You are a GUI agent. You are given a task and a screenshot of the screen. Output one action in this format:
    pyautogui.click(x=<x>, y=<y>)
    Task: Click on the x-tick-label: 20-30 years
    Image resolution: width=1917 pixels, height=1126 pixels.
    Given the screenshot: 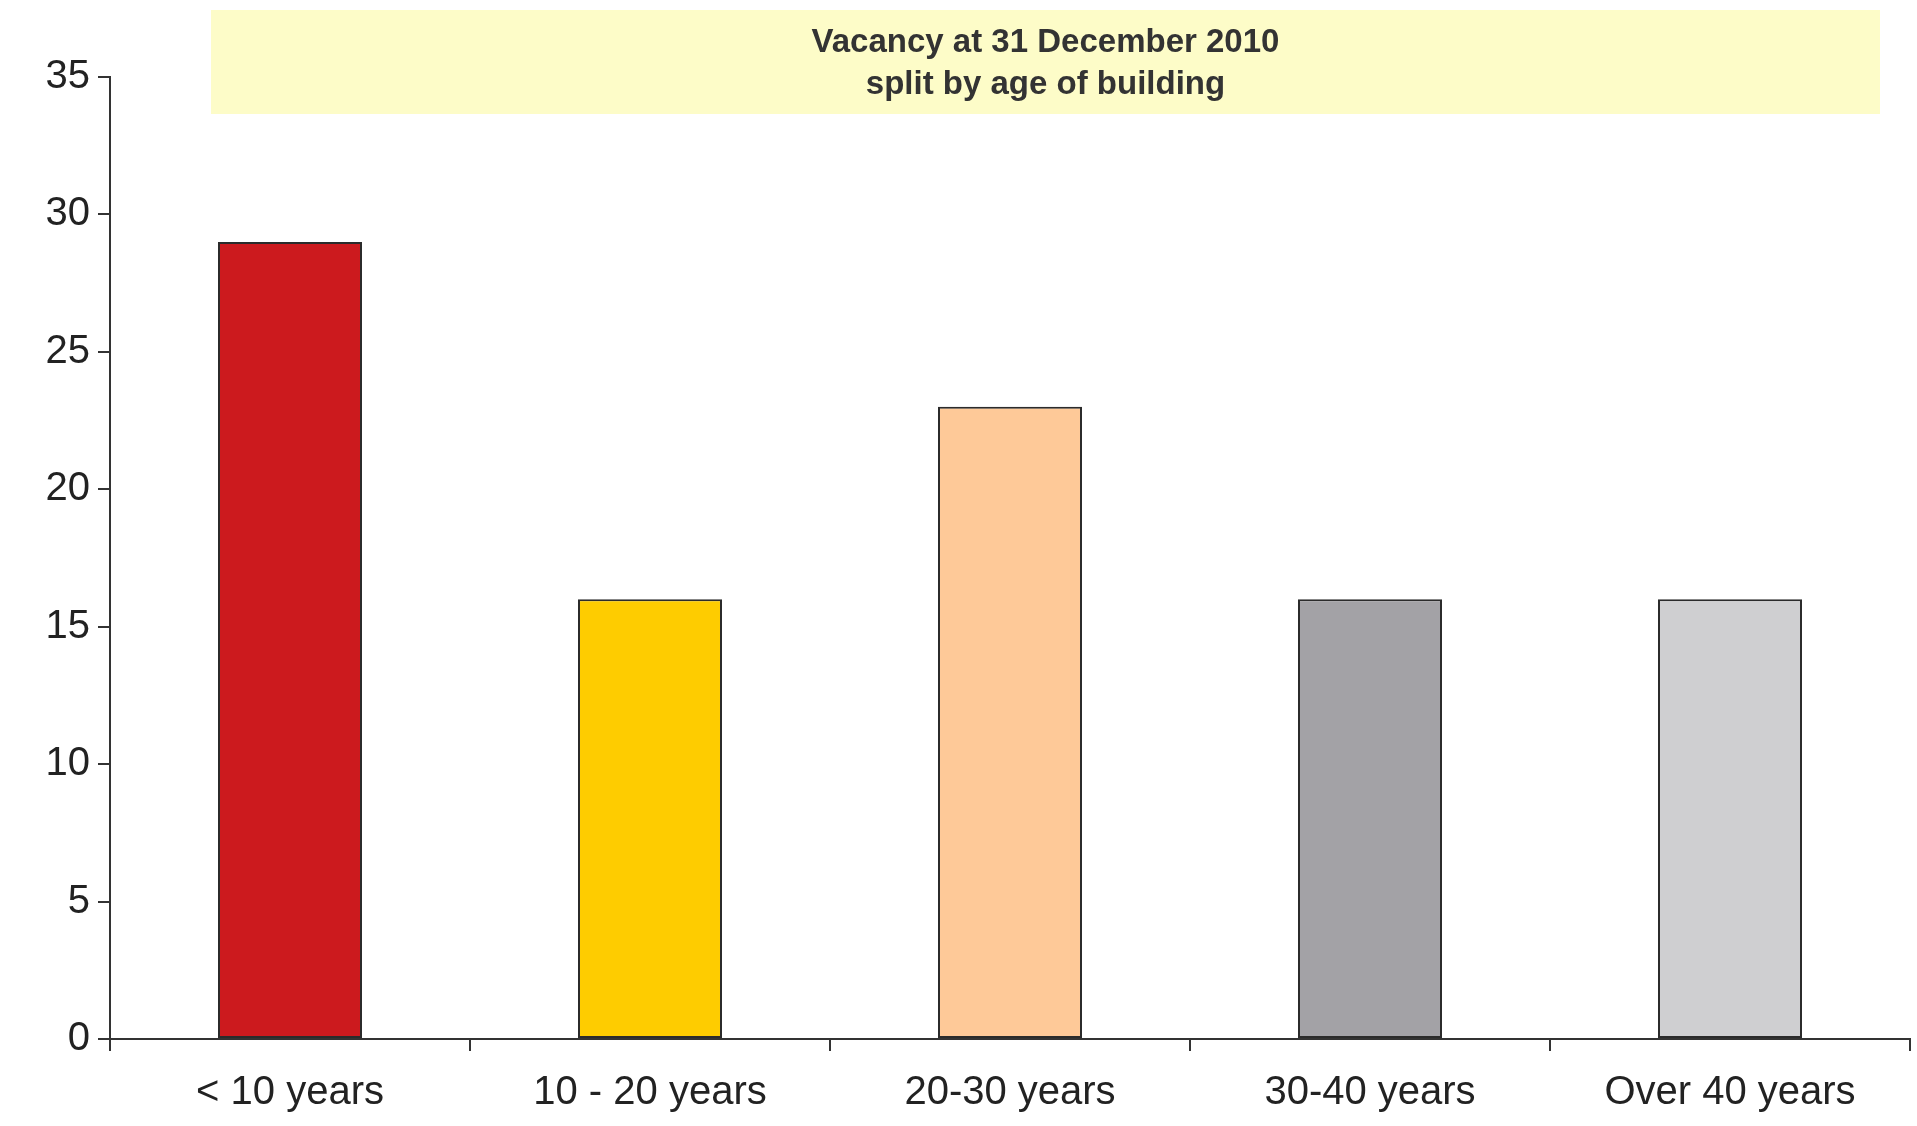 What is the action you would take?
    pyautogui.click(x=1010, y=1090)
    